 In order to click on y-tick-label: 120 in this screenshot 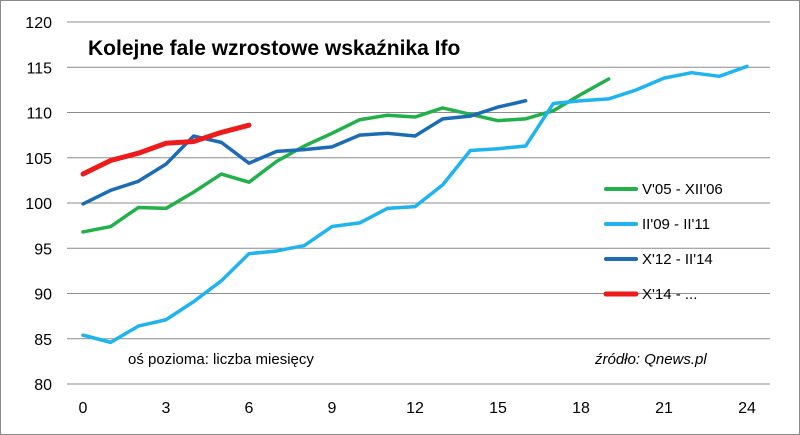, I will do `click(38, 23)`.